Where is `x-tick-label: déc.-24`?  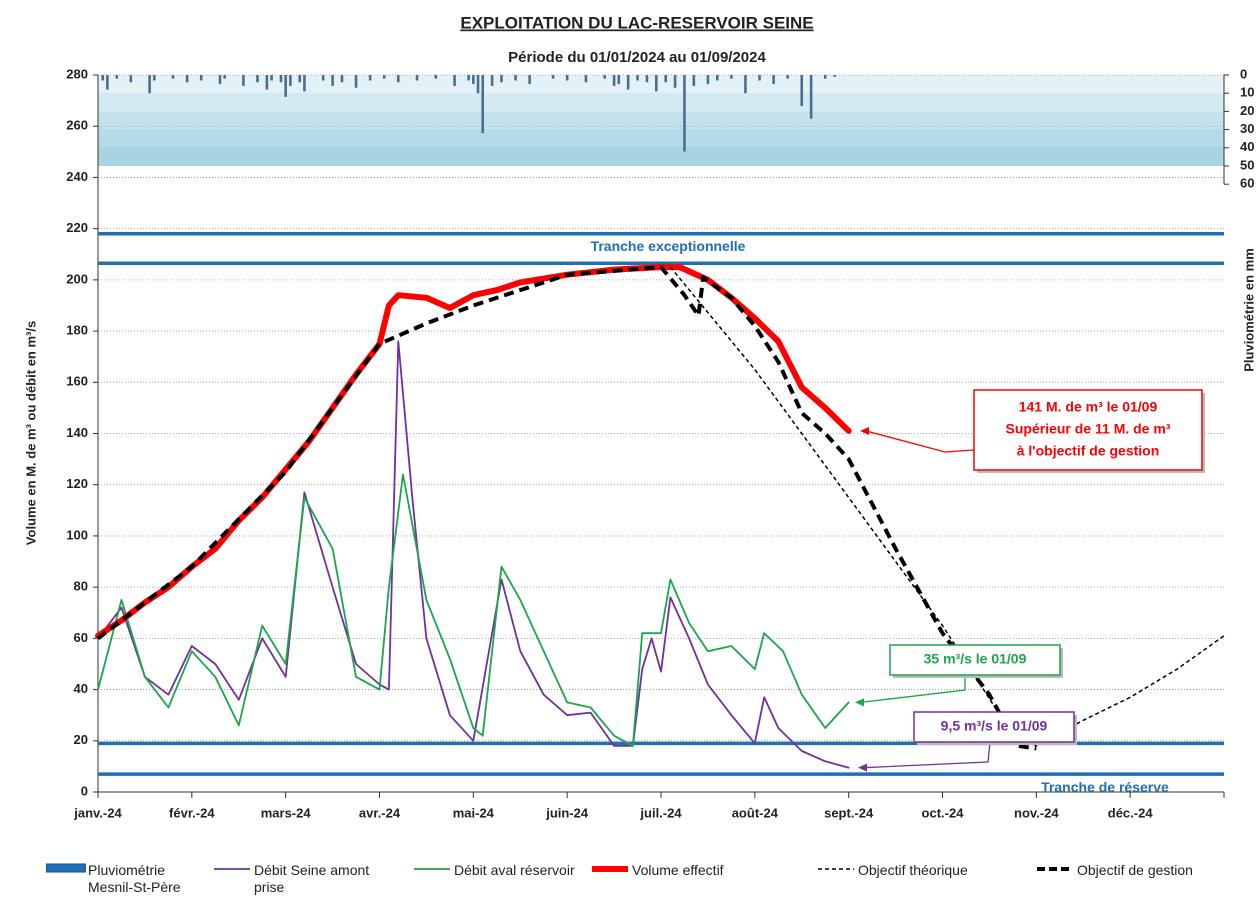 x-tick-label: déc.-24 is located at coordinates (1131, 812).